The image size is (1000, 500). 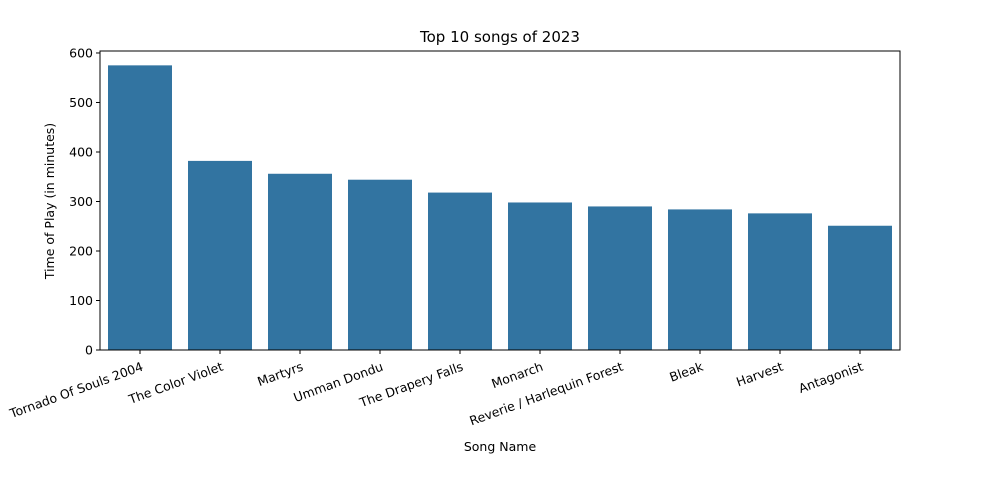 I want to click on x-tick-label-7: Bleak, so click(x=686, y=371).